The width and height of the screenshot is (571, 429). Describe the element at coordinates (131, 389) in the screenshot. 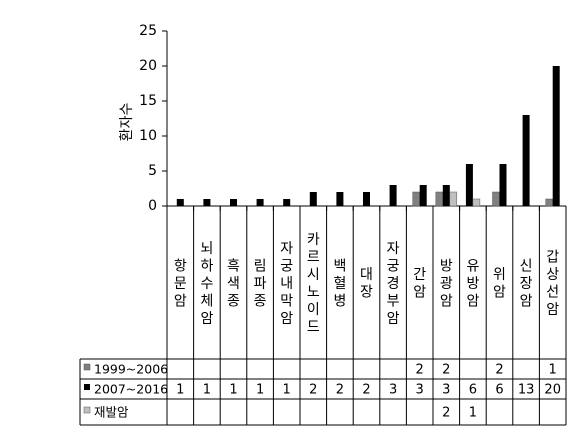

I see `legend-label-2: 2007~2016` at that location.